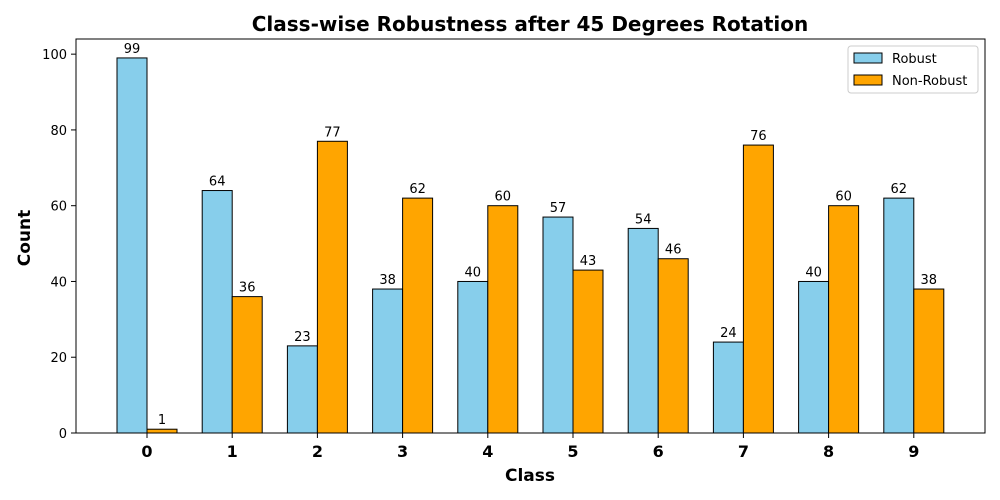 The width and height of the screenshot is (1000, 500). Describe the element at coordinates (58, 358) in the screenshot. I see `y-tick-label: 20` at that location.